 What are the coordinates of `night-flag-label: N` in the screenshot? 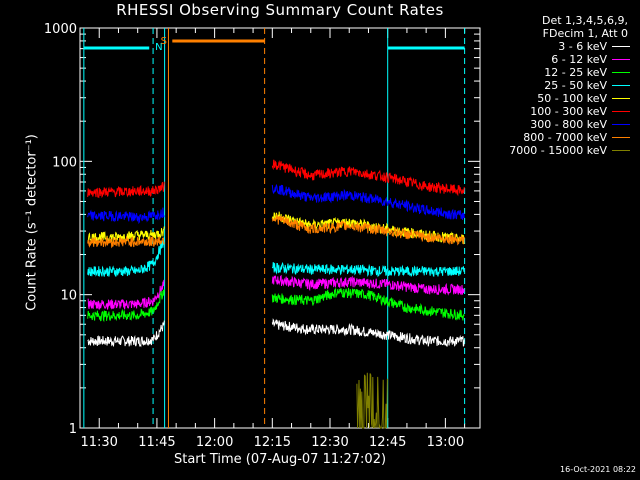 It's located at (158, 47).